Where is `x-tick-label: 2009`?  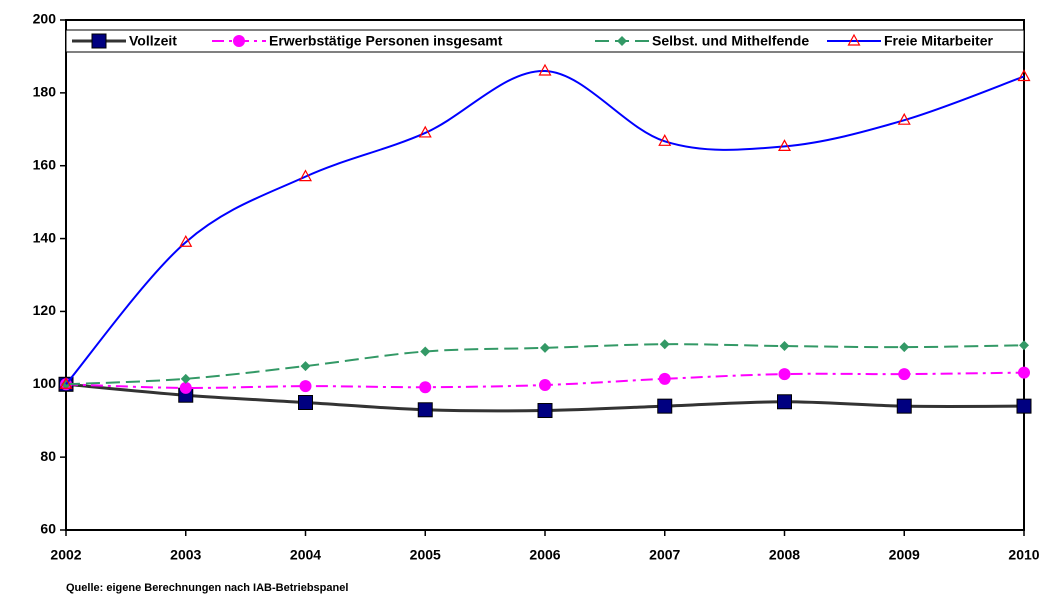
x-tick-label: 2009 is located at coordinates (904, 555).